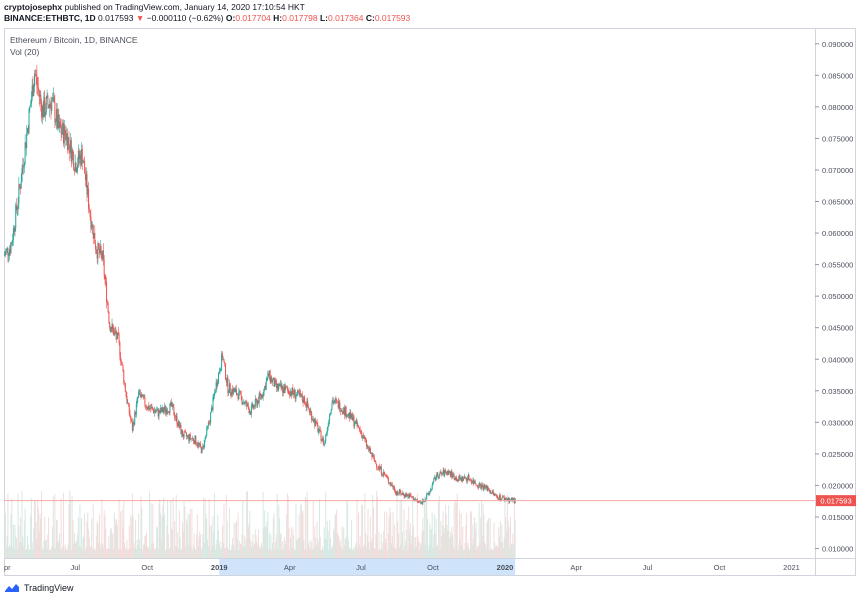 This screenshot has height=598, width=860. What do you see at coordinates (33, 7) in the screenshot?
I see `author-name: cryptojosephx` at bounding box center [33, 7].